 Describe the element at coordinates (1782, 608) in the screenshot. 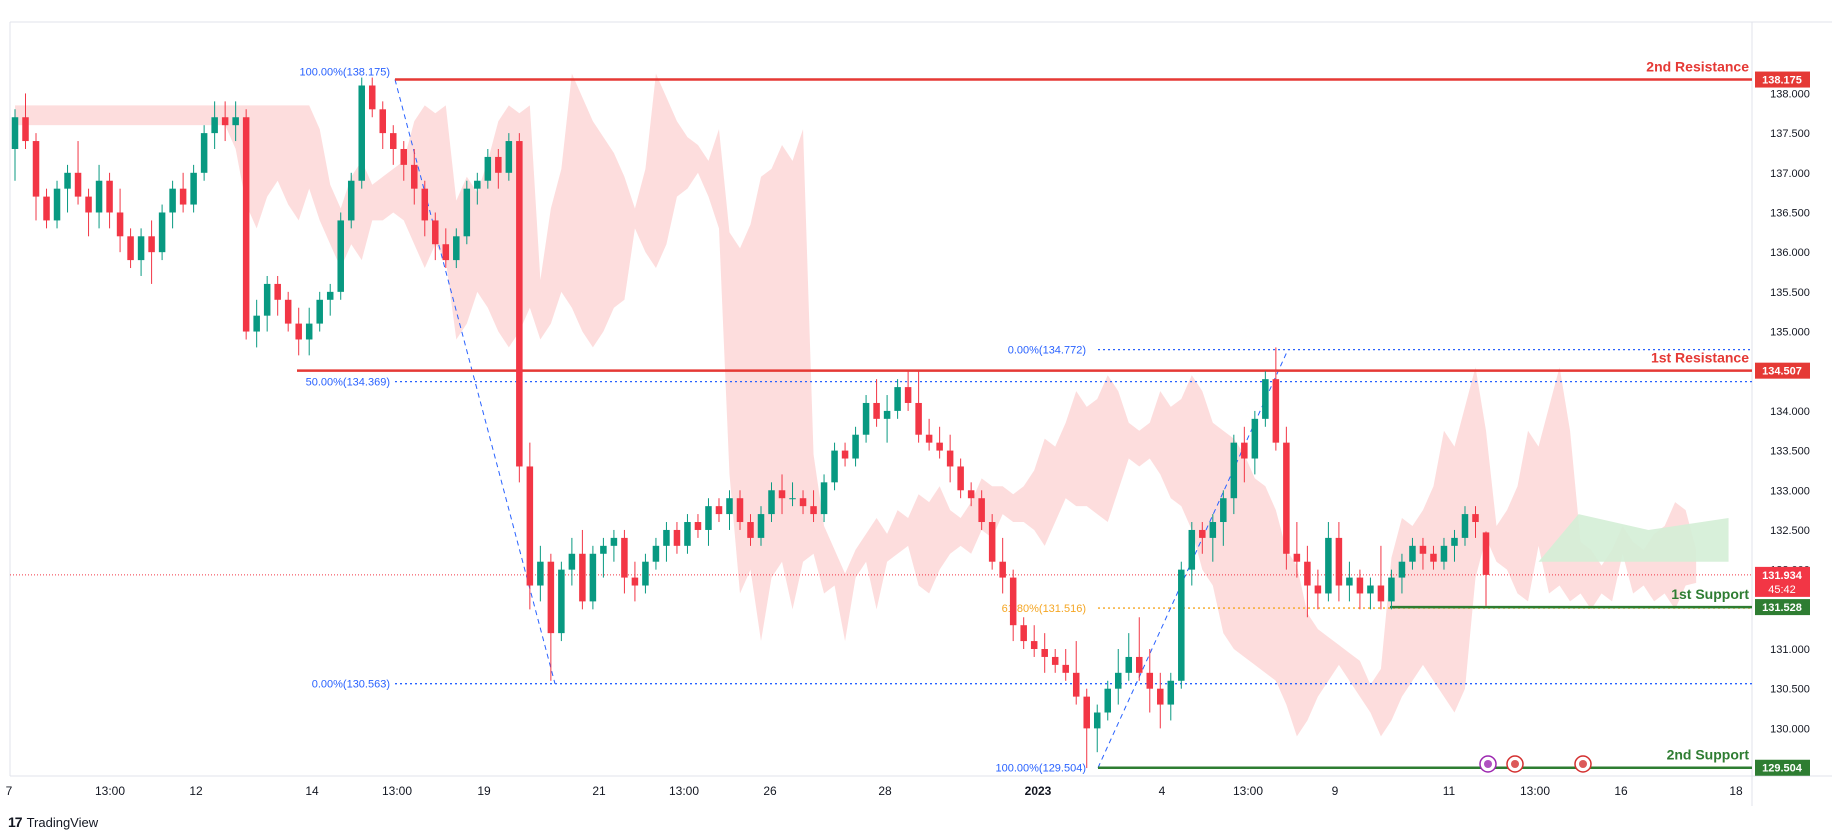

I see `level-price-tag-text: 131.528` at that location.